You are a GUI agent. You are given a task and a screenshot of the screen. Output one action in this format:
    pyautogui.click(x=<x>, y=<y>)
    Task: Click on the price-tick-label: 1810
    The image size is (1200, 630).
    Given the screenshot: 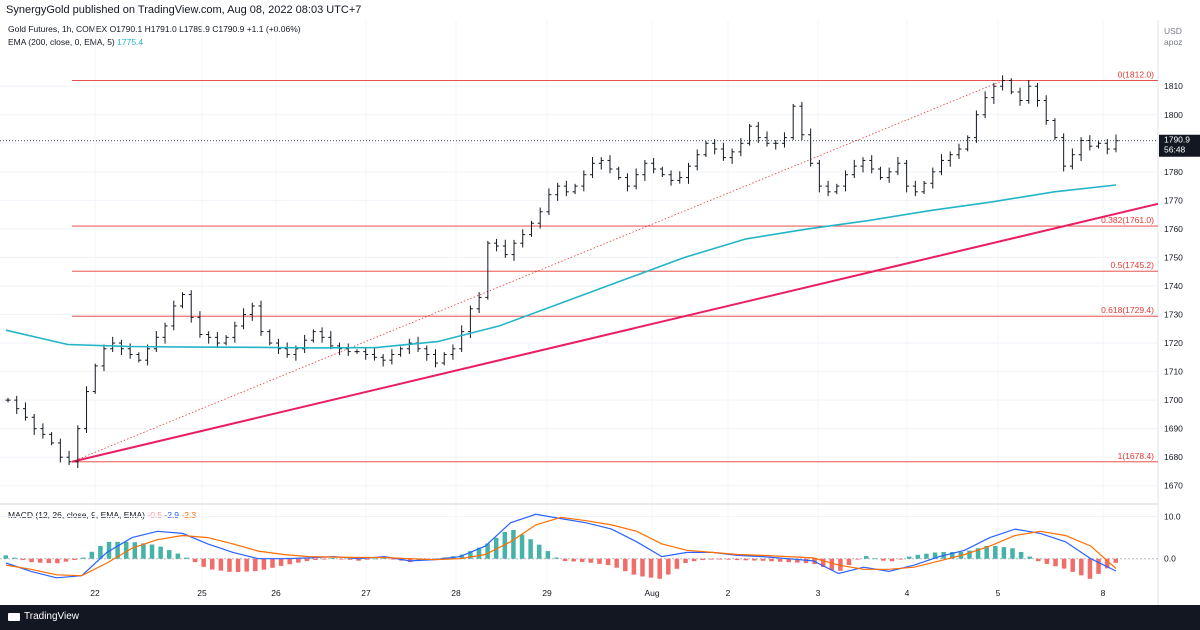 What is the action you would take?
    pyautogui.click(x=1173, y=86)
    